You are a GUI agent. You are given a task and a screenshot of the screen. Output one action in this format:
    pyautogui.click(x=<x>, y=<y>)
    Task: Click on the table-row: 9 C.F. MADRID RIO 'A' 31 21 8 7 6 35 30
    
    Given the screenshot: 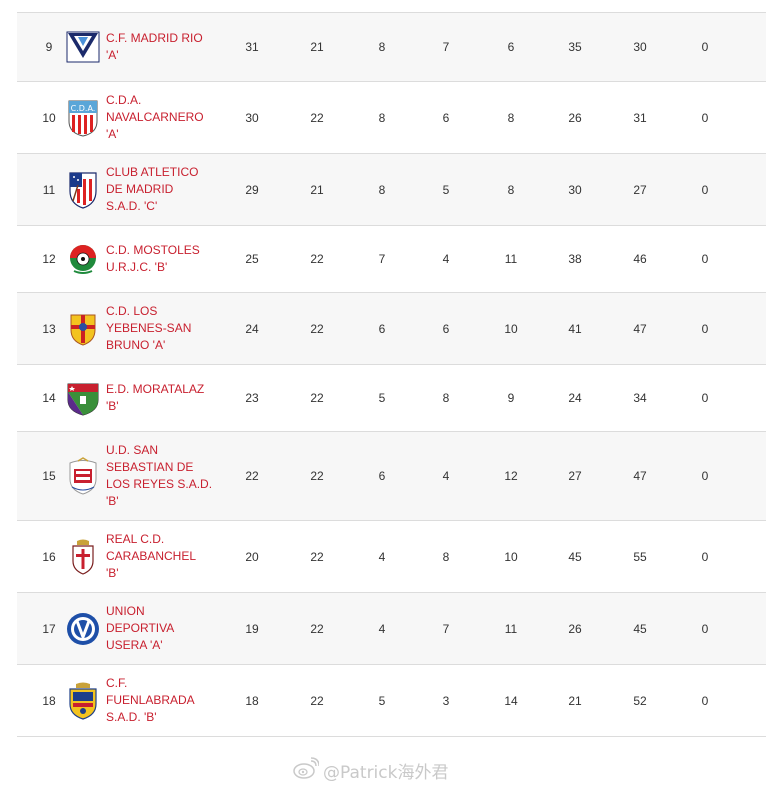 What is the action you would take?
    pyautogui.click(x=391, y=47)
    